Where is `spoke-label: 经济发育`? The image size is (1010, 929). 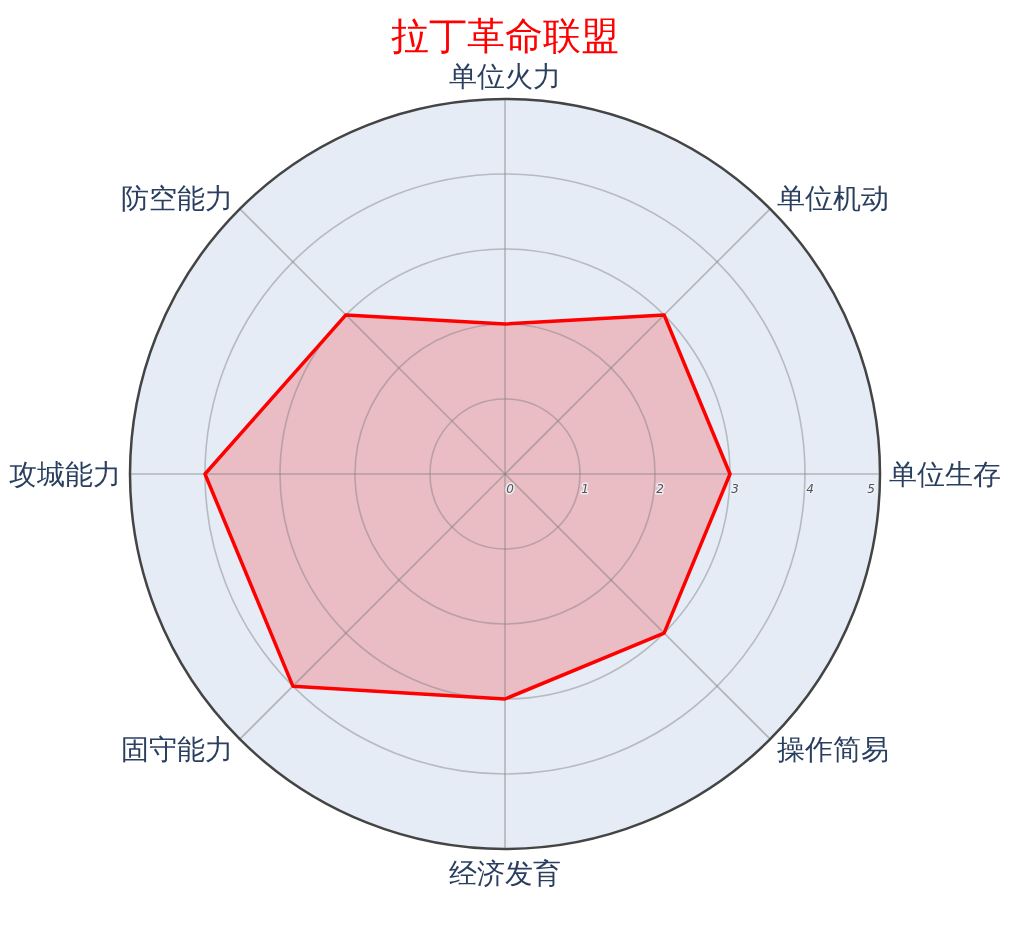 spoke-label: 经济发育 is located at coordinates (505, 873).